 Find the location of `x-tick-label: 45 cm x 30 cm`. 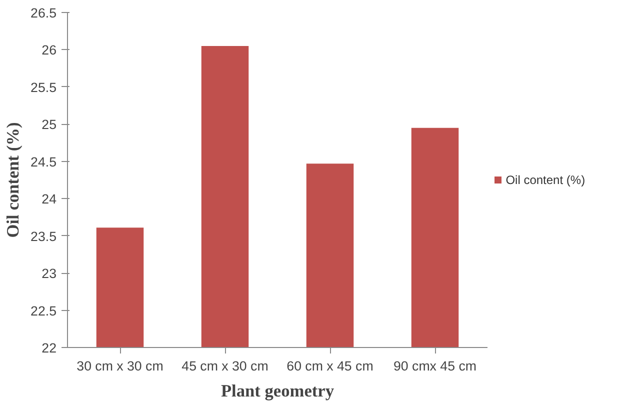

x-tick-label: 45 cm x 30 cm is located at coordinates (225, 366).